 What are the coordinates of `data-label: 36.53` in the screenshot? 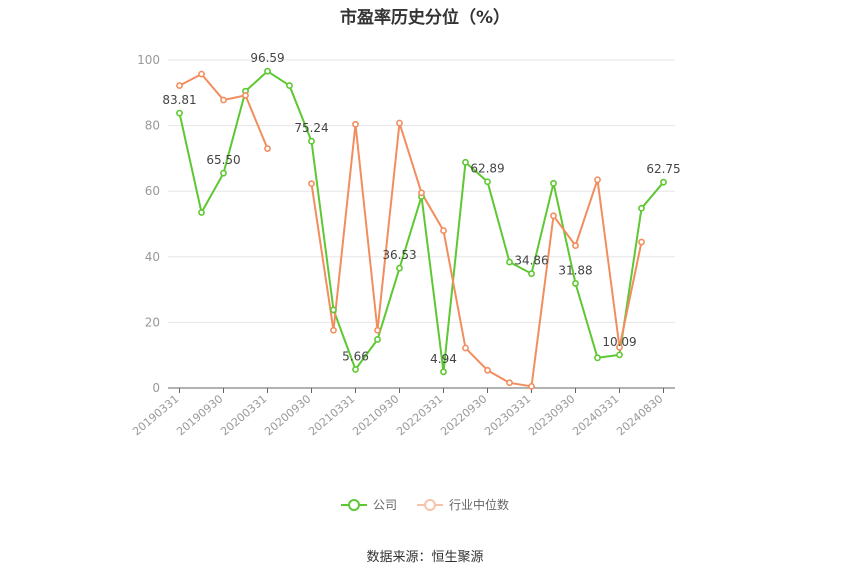 It's located at (399, 255).